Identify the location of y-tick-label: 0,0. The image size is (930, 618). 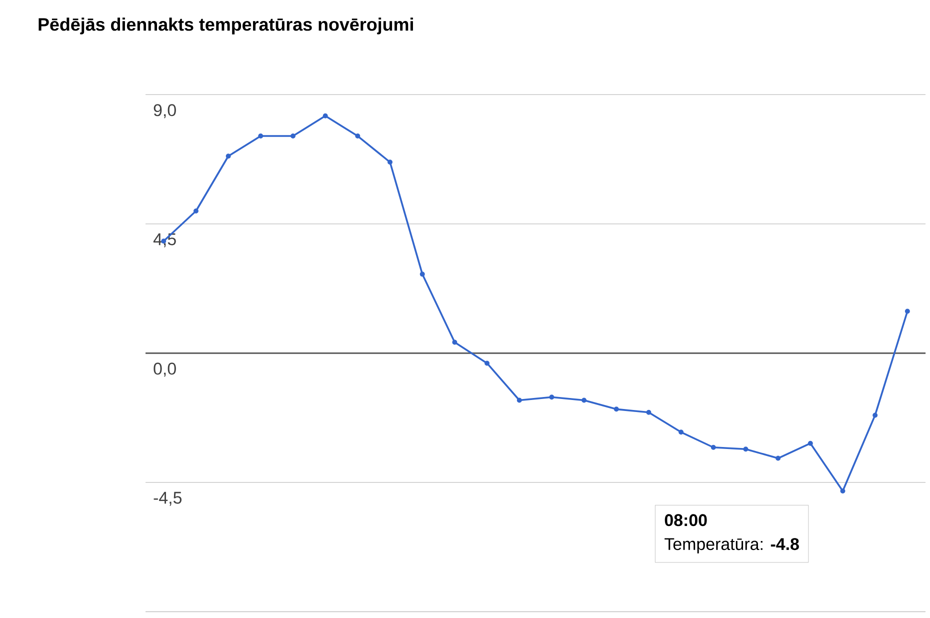
(165, 369).